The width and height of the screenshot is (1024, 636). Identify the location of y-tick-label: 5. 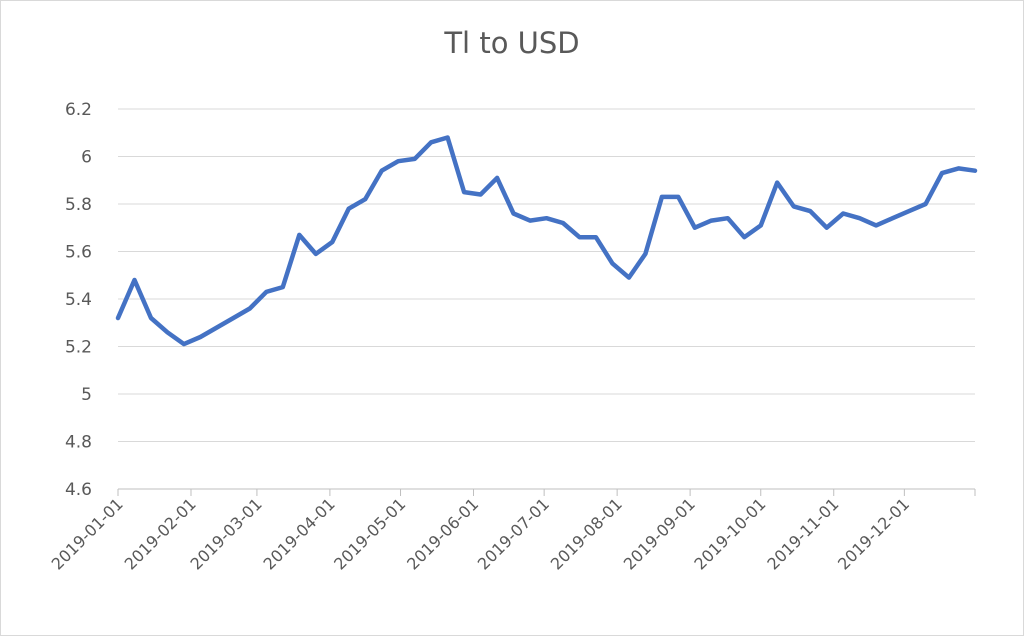
(86, 395).